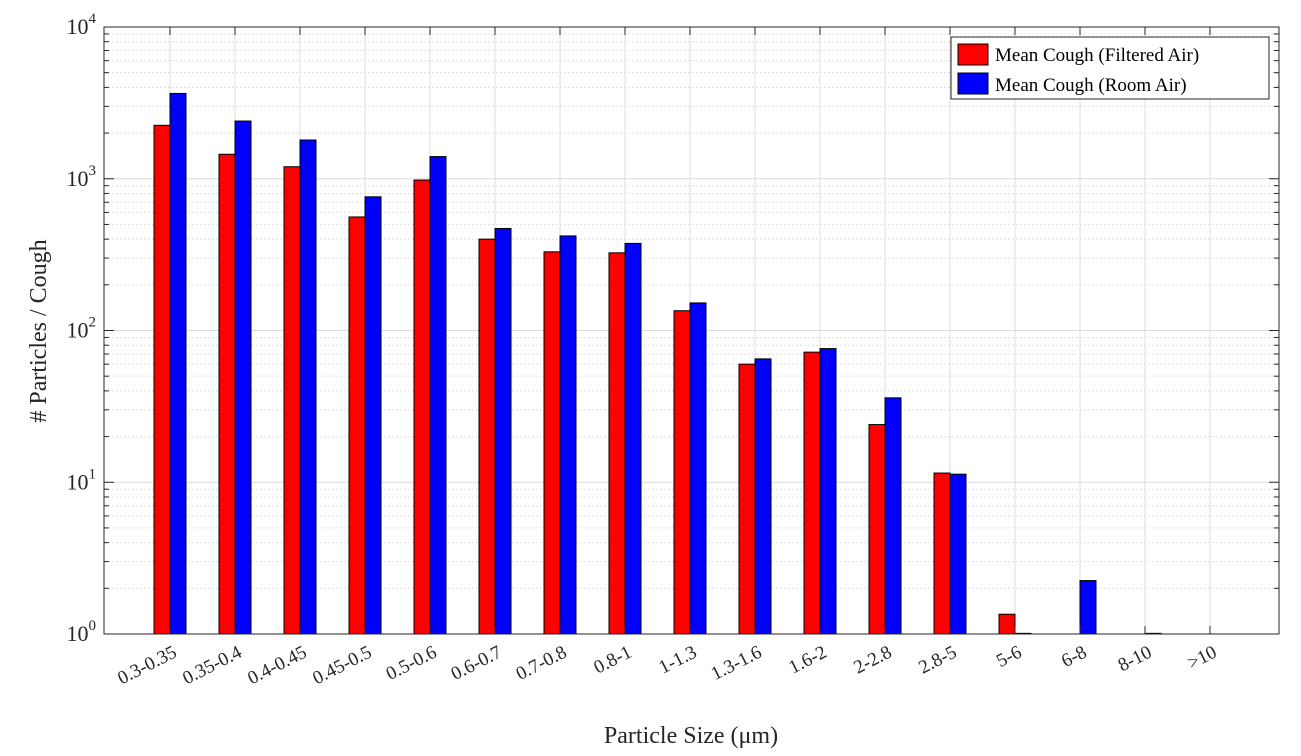  What do you see at coordinates (973, 83) in the screenshot?
I see `legend-swatch-room-air` at bounding box center [973, 83].